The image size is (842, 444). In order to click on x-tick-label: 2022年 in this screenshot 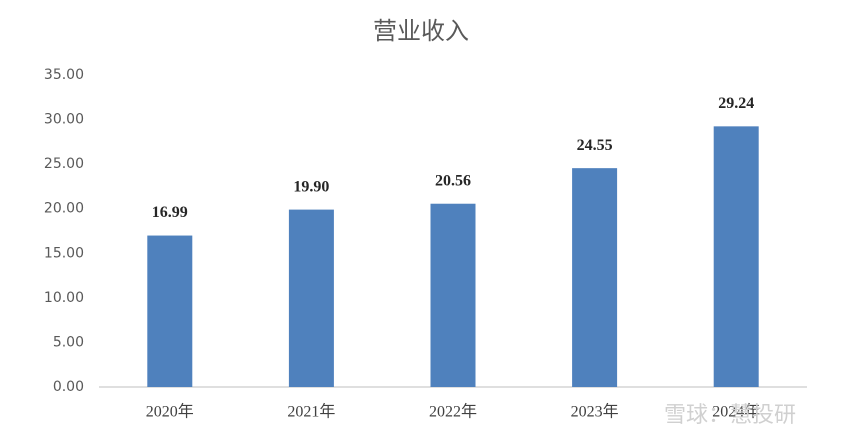, I will do `click(453, 412)`.